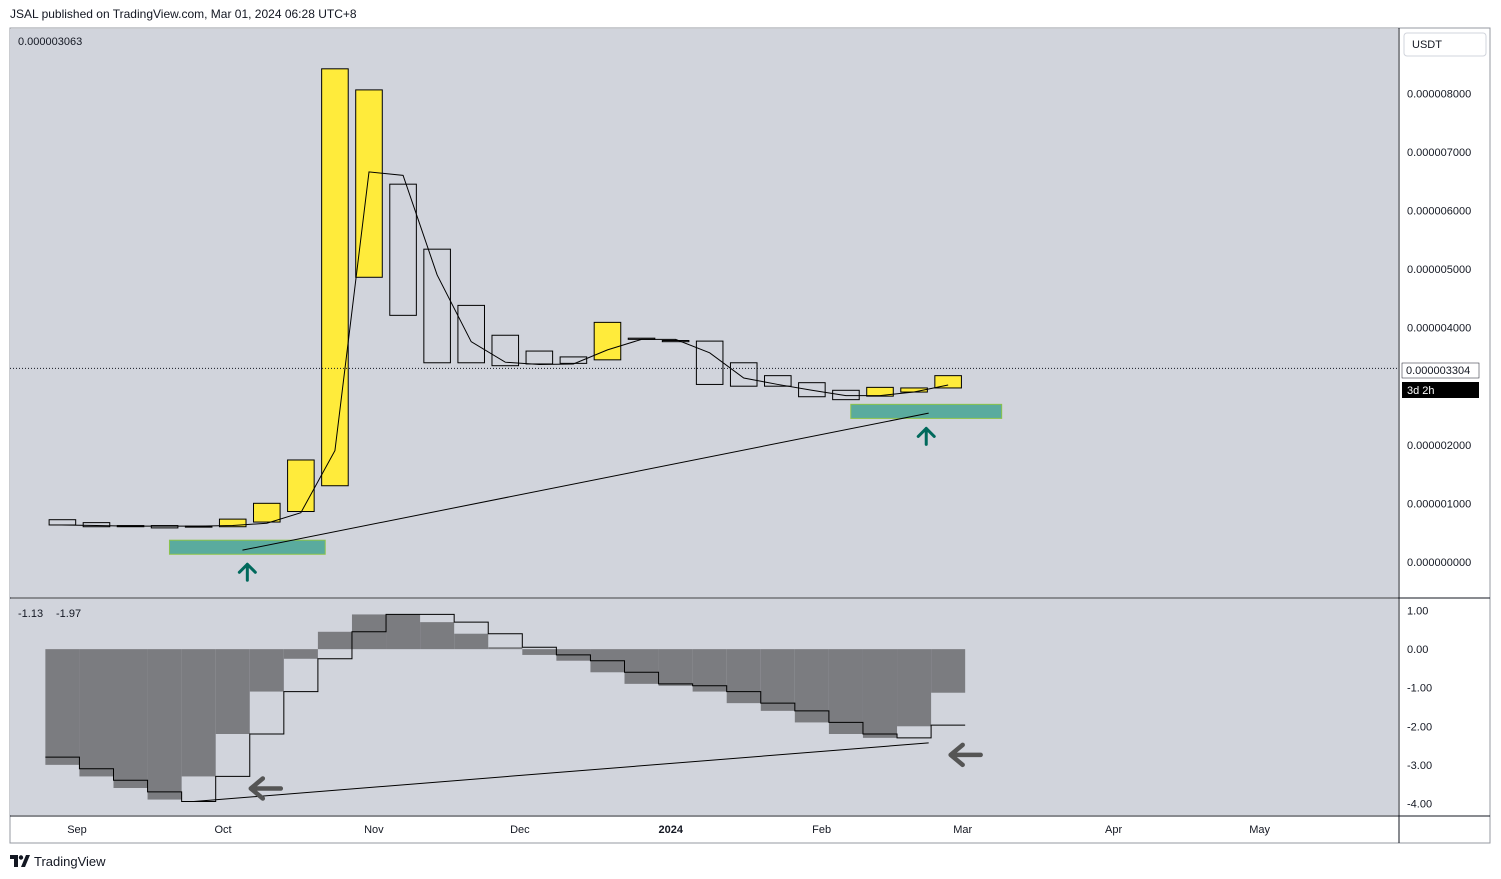  I want to click on last-price-label: 0.000003304, so click(1438, 371).